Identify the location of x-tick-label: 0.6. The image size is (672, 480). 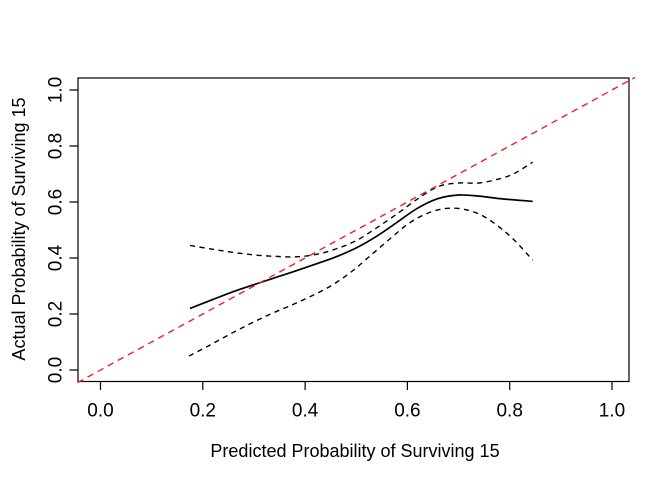
(407, 411).